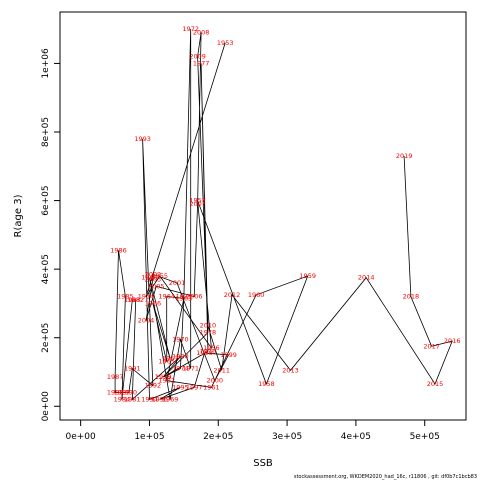  What do you see at coordinates (118, 250) in the screenshot?
I see `point-label-1986: 1986` at bounding box center [118, 250].